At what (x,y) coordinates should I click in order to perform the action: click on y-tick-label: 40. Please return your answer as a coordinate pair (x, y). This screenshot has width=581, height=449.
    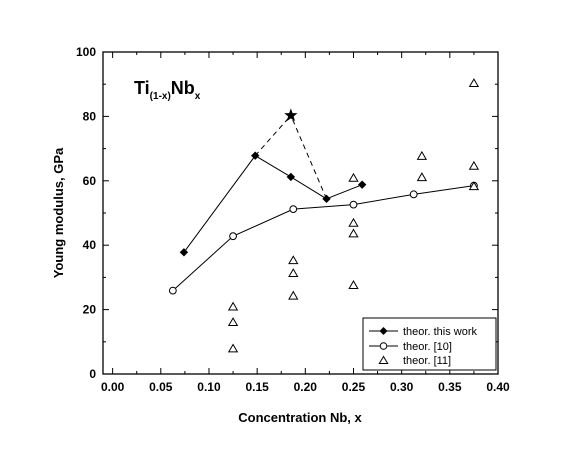
    Looking at the image, I should click on (90, 245).